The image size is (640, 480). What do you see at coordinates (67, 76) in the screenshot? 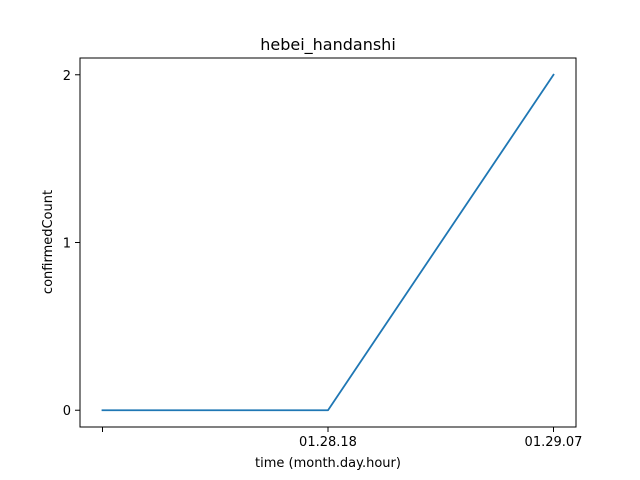
I see `y-tick-label: 2` at bounding box center [67, 76].